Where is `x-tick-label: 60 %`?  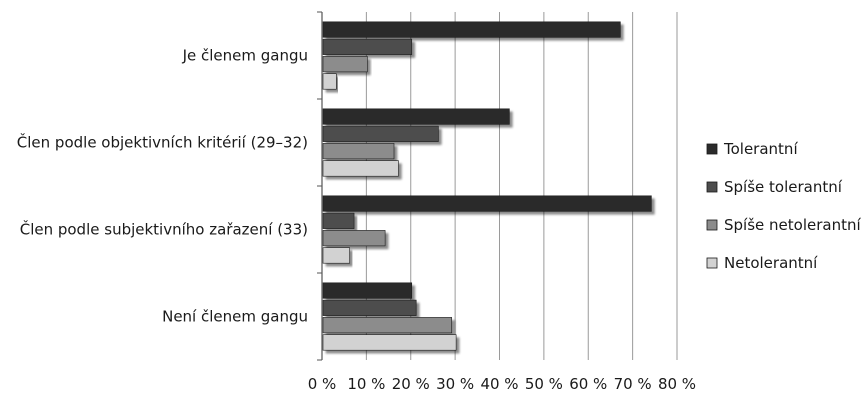 x-tick-label: 60 % is located at coordinates (588, 384).